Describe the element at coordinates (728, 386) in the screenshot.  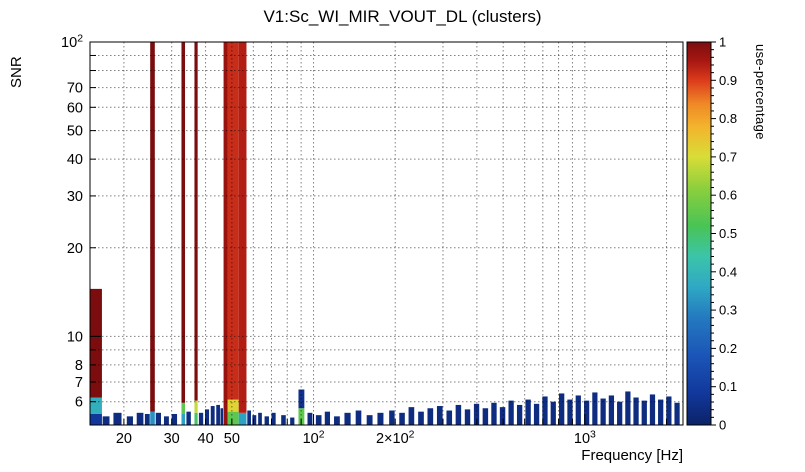
I see `svg-text: 0.1` at that location.